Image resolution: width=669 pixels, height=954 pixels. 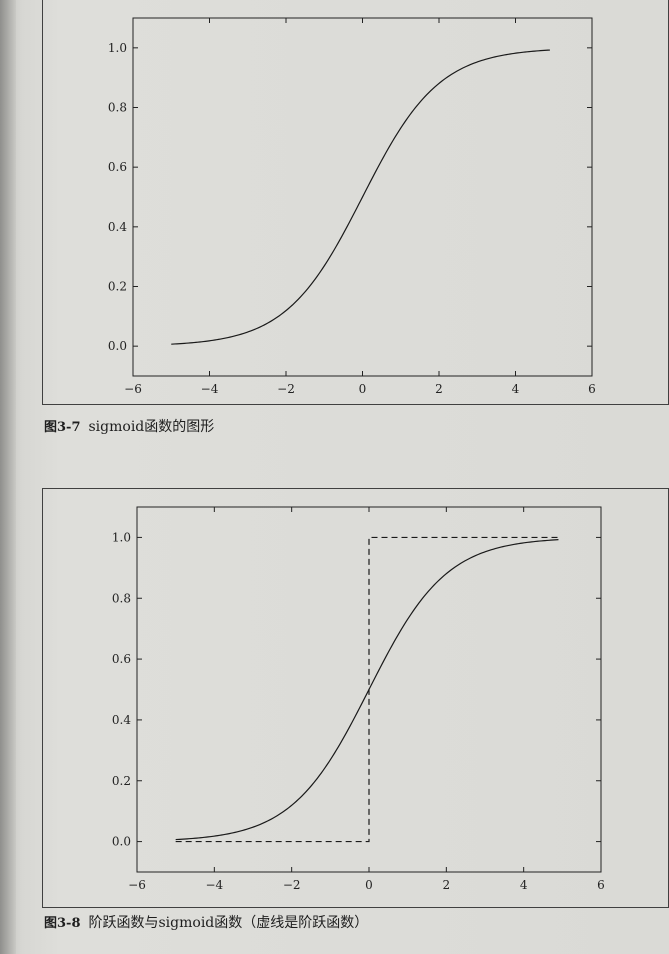 I want to click on chart1-ytick-label: 0.6, so click(x=117, y=167).